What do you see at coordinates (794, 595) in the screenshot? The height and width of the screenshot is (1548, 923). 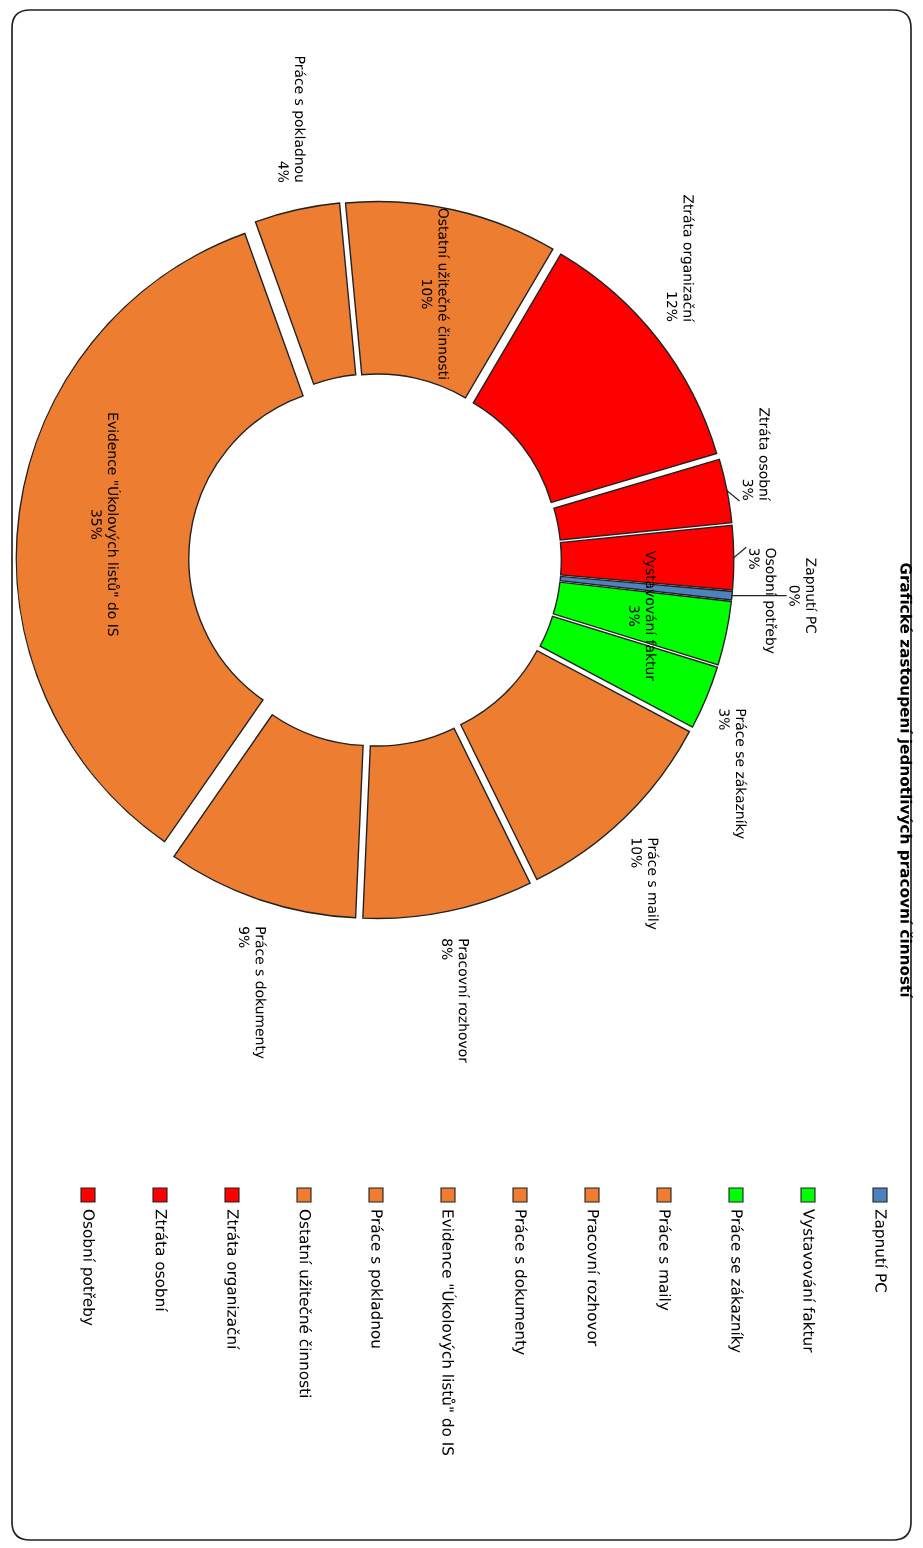 I see `data-label: 0%` at bounding box center [794, 595].